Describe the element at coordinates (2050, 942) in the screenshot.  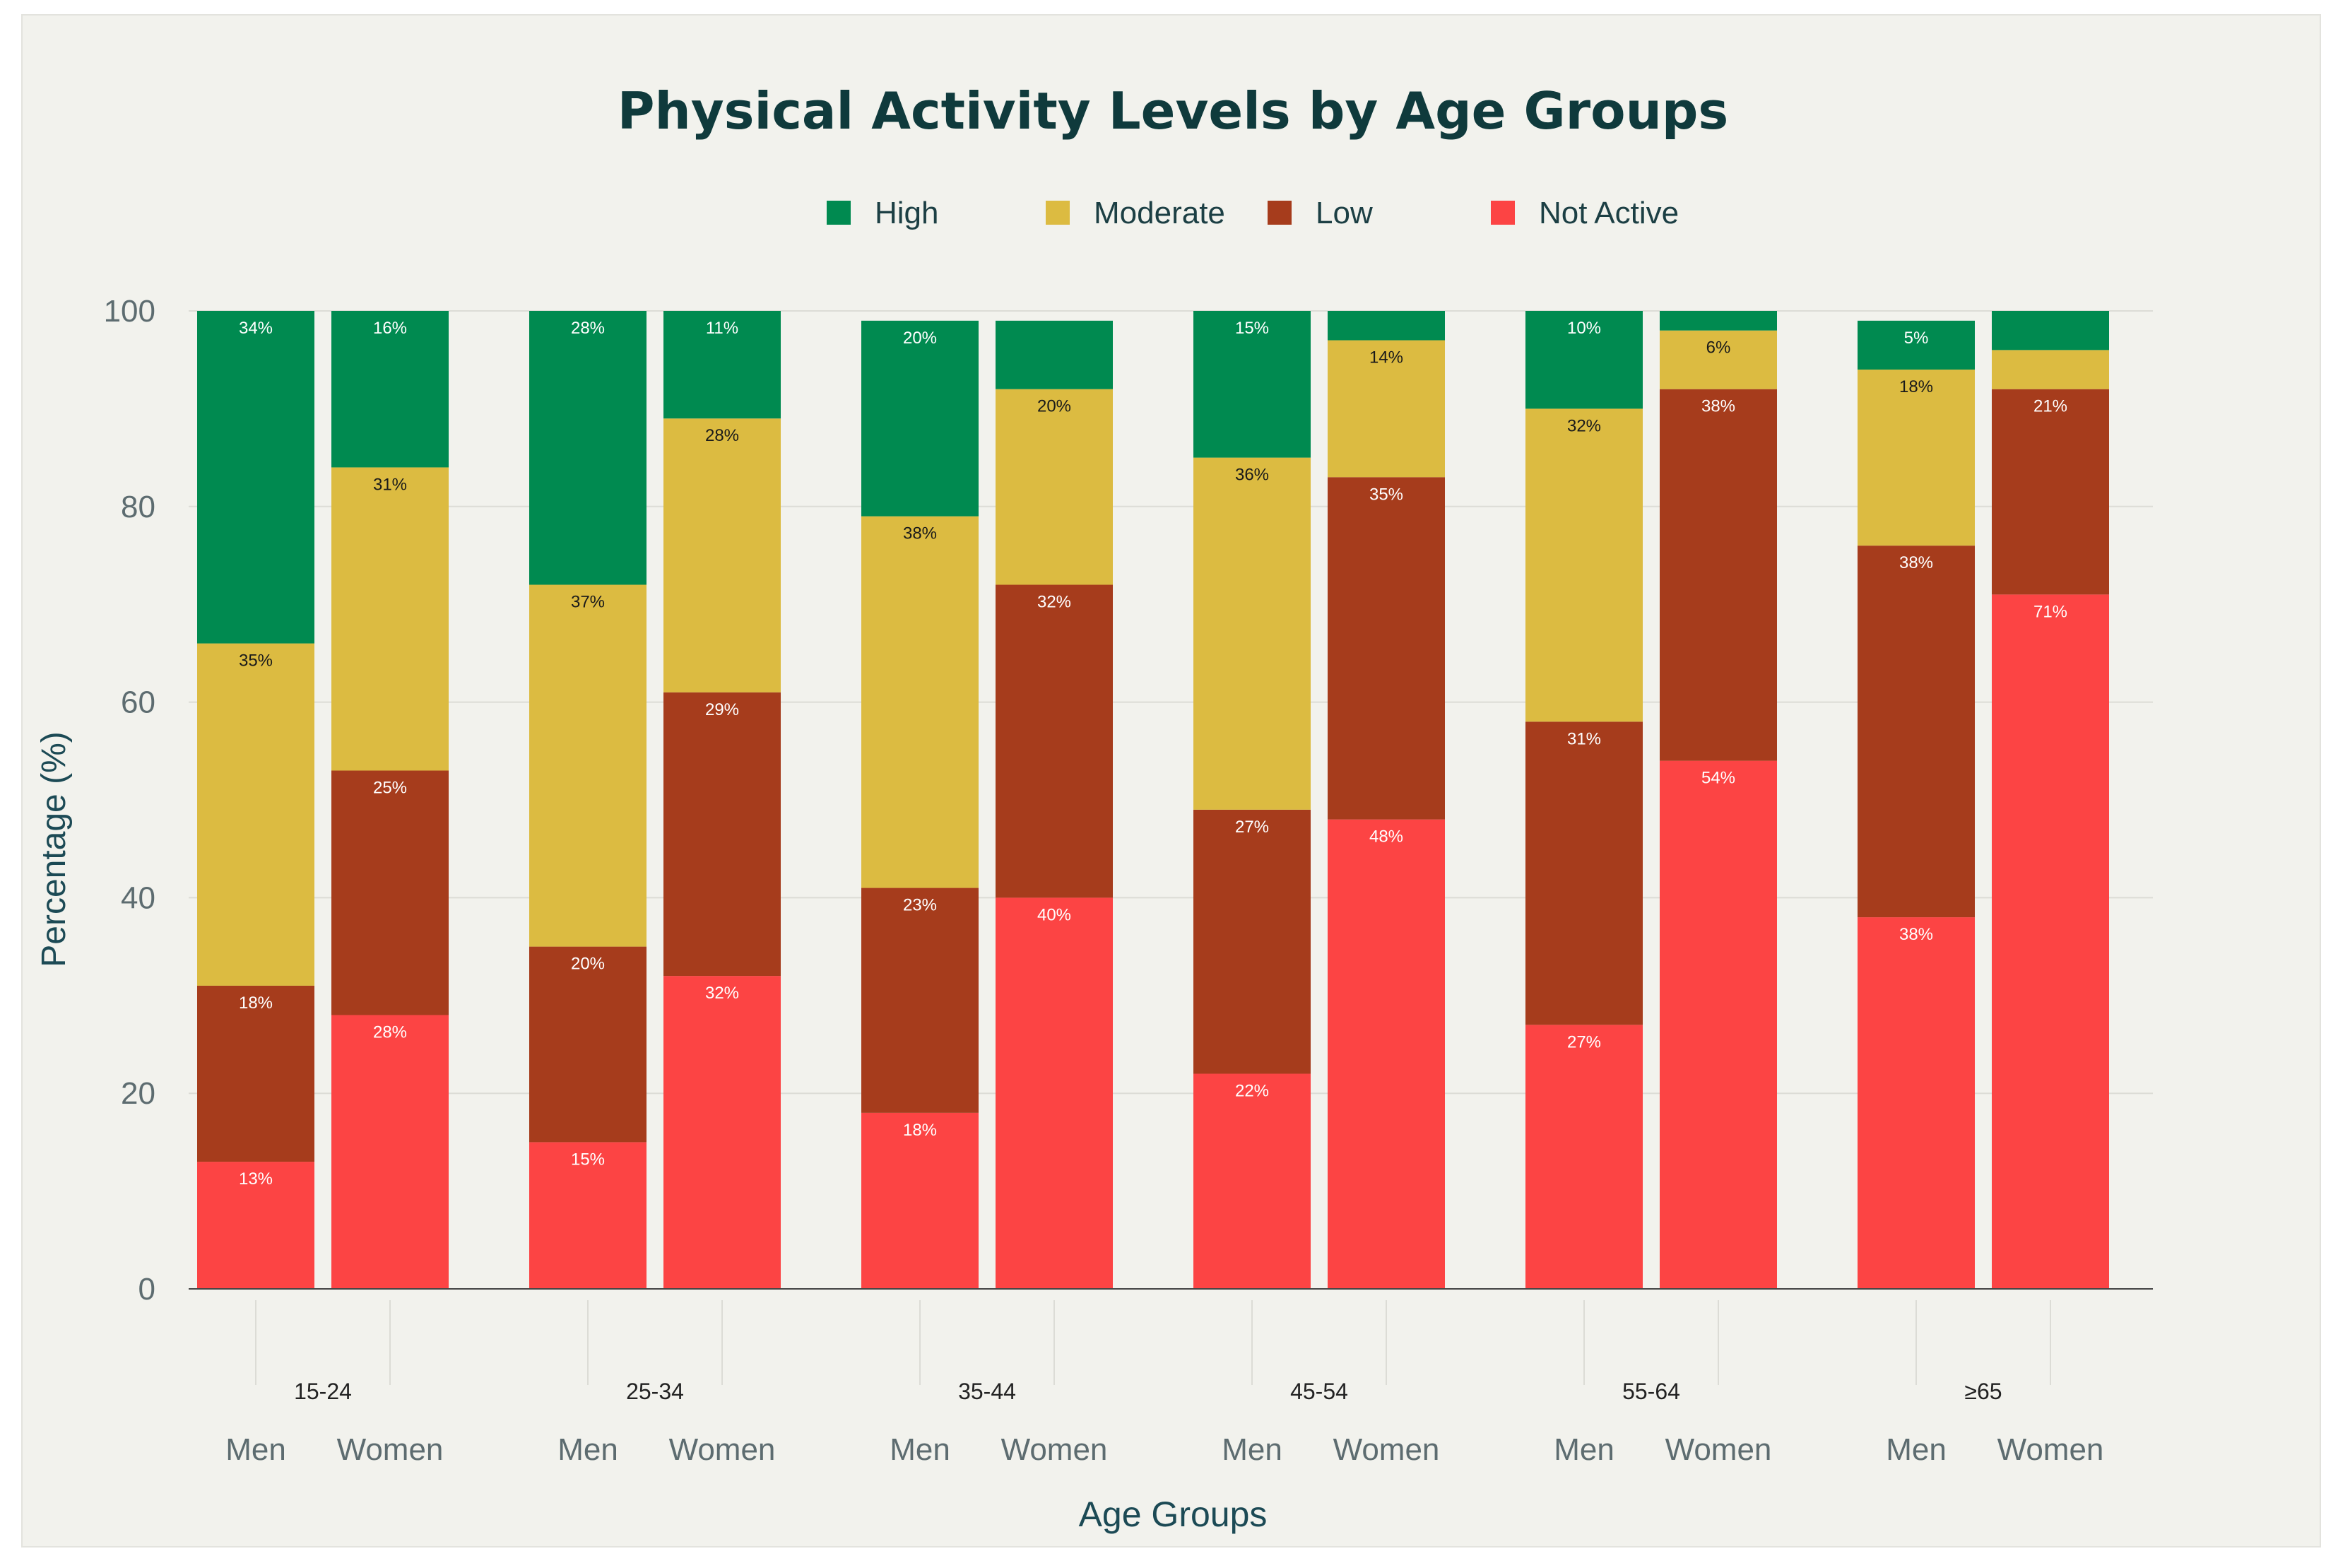
I see `bar-ge65-women-not-active` at that location.